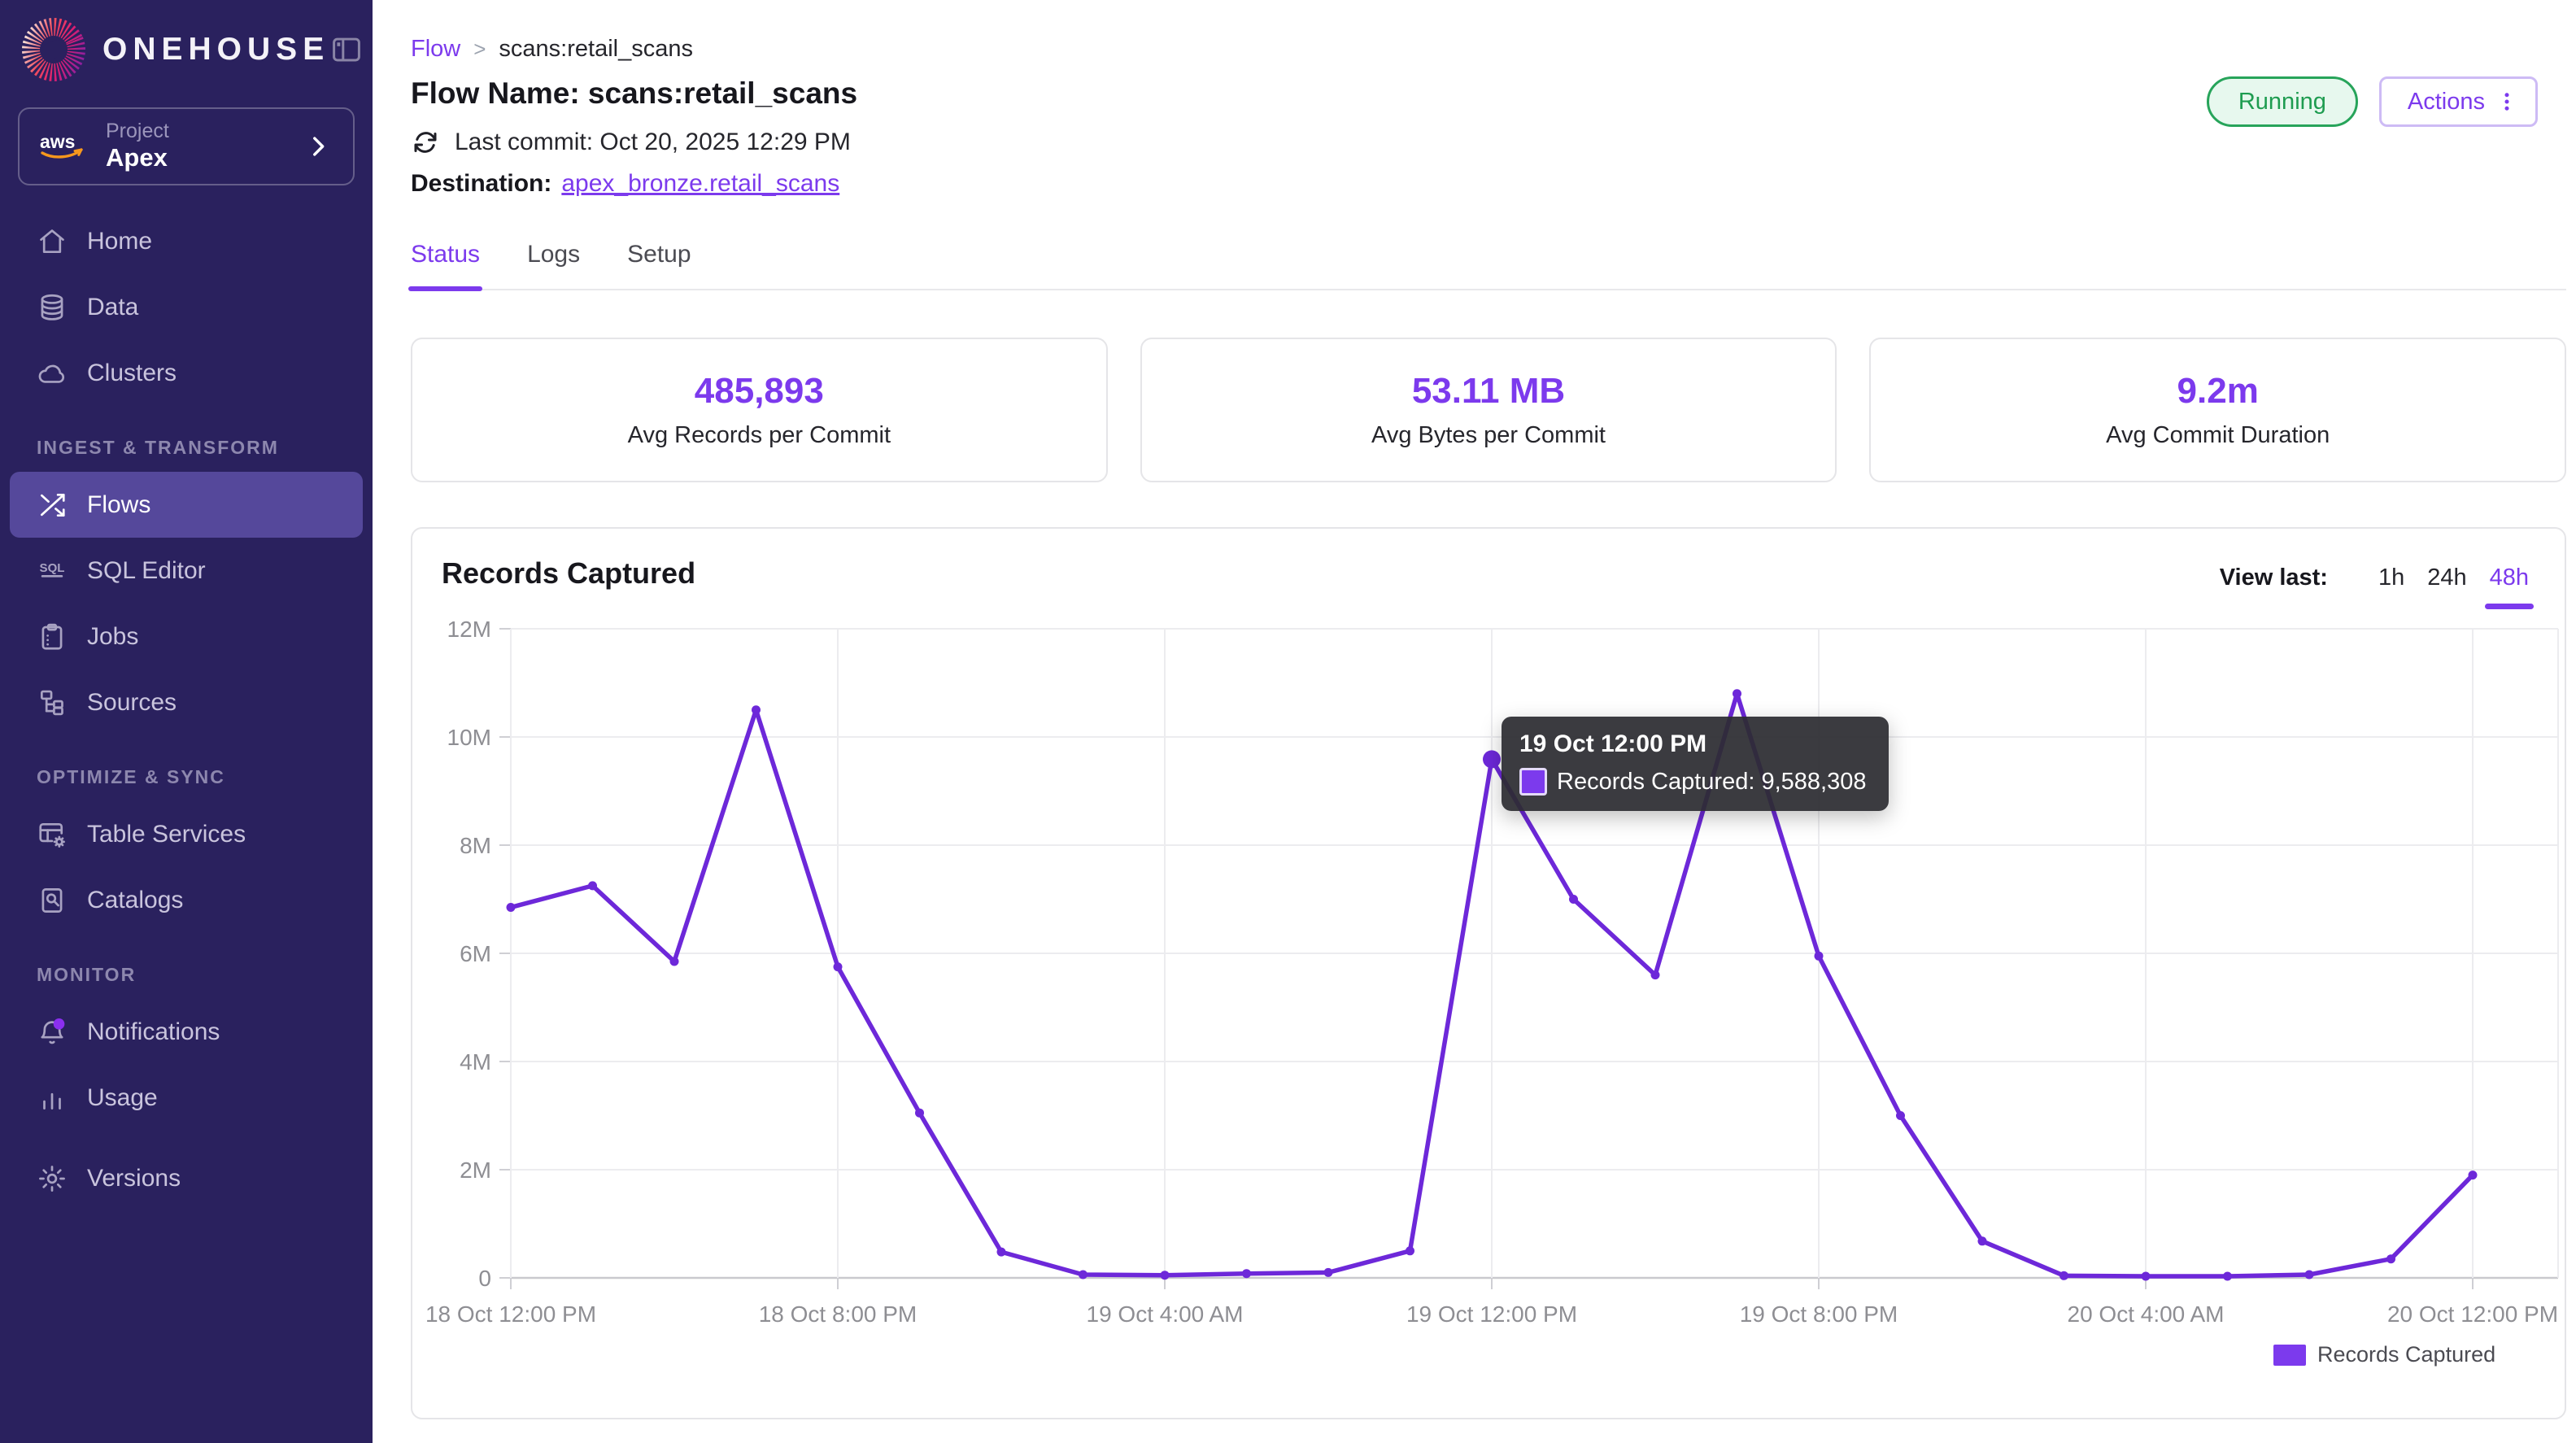  What do you see at coordinates (838, 1314) in the screenshot?
I see `svg-text: 18 Oct 8:00 PM` at bounding box center [838, 1314].